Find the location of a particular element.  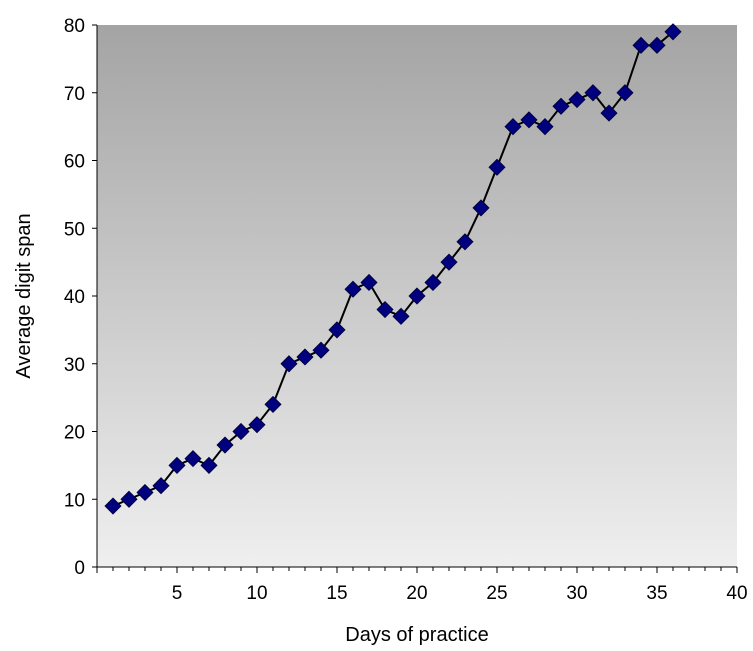

y-tick-label: 70 is located at coordinates (74, 94).